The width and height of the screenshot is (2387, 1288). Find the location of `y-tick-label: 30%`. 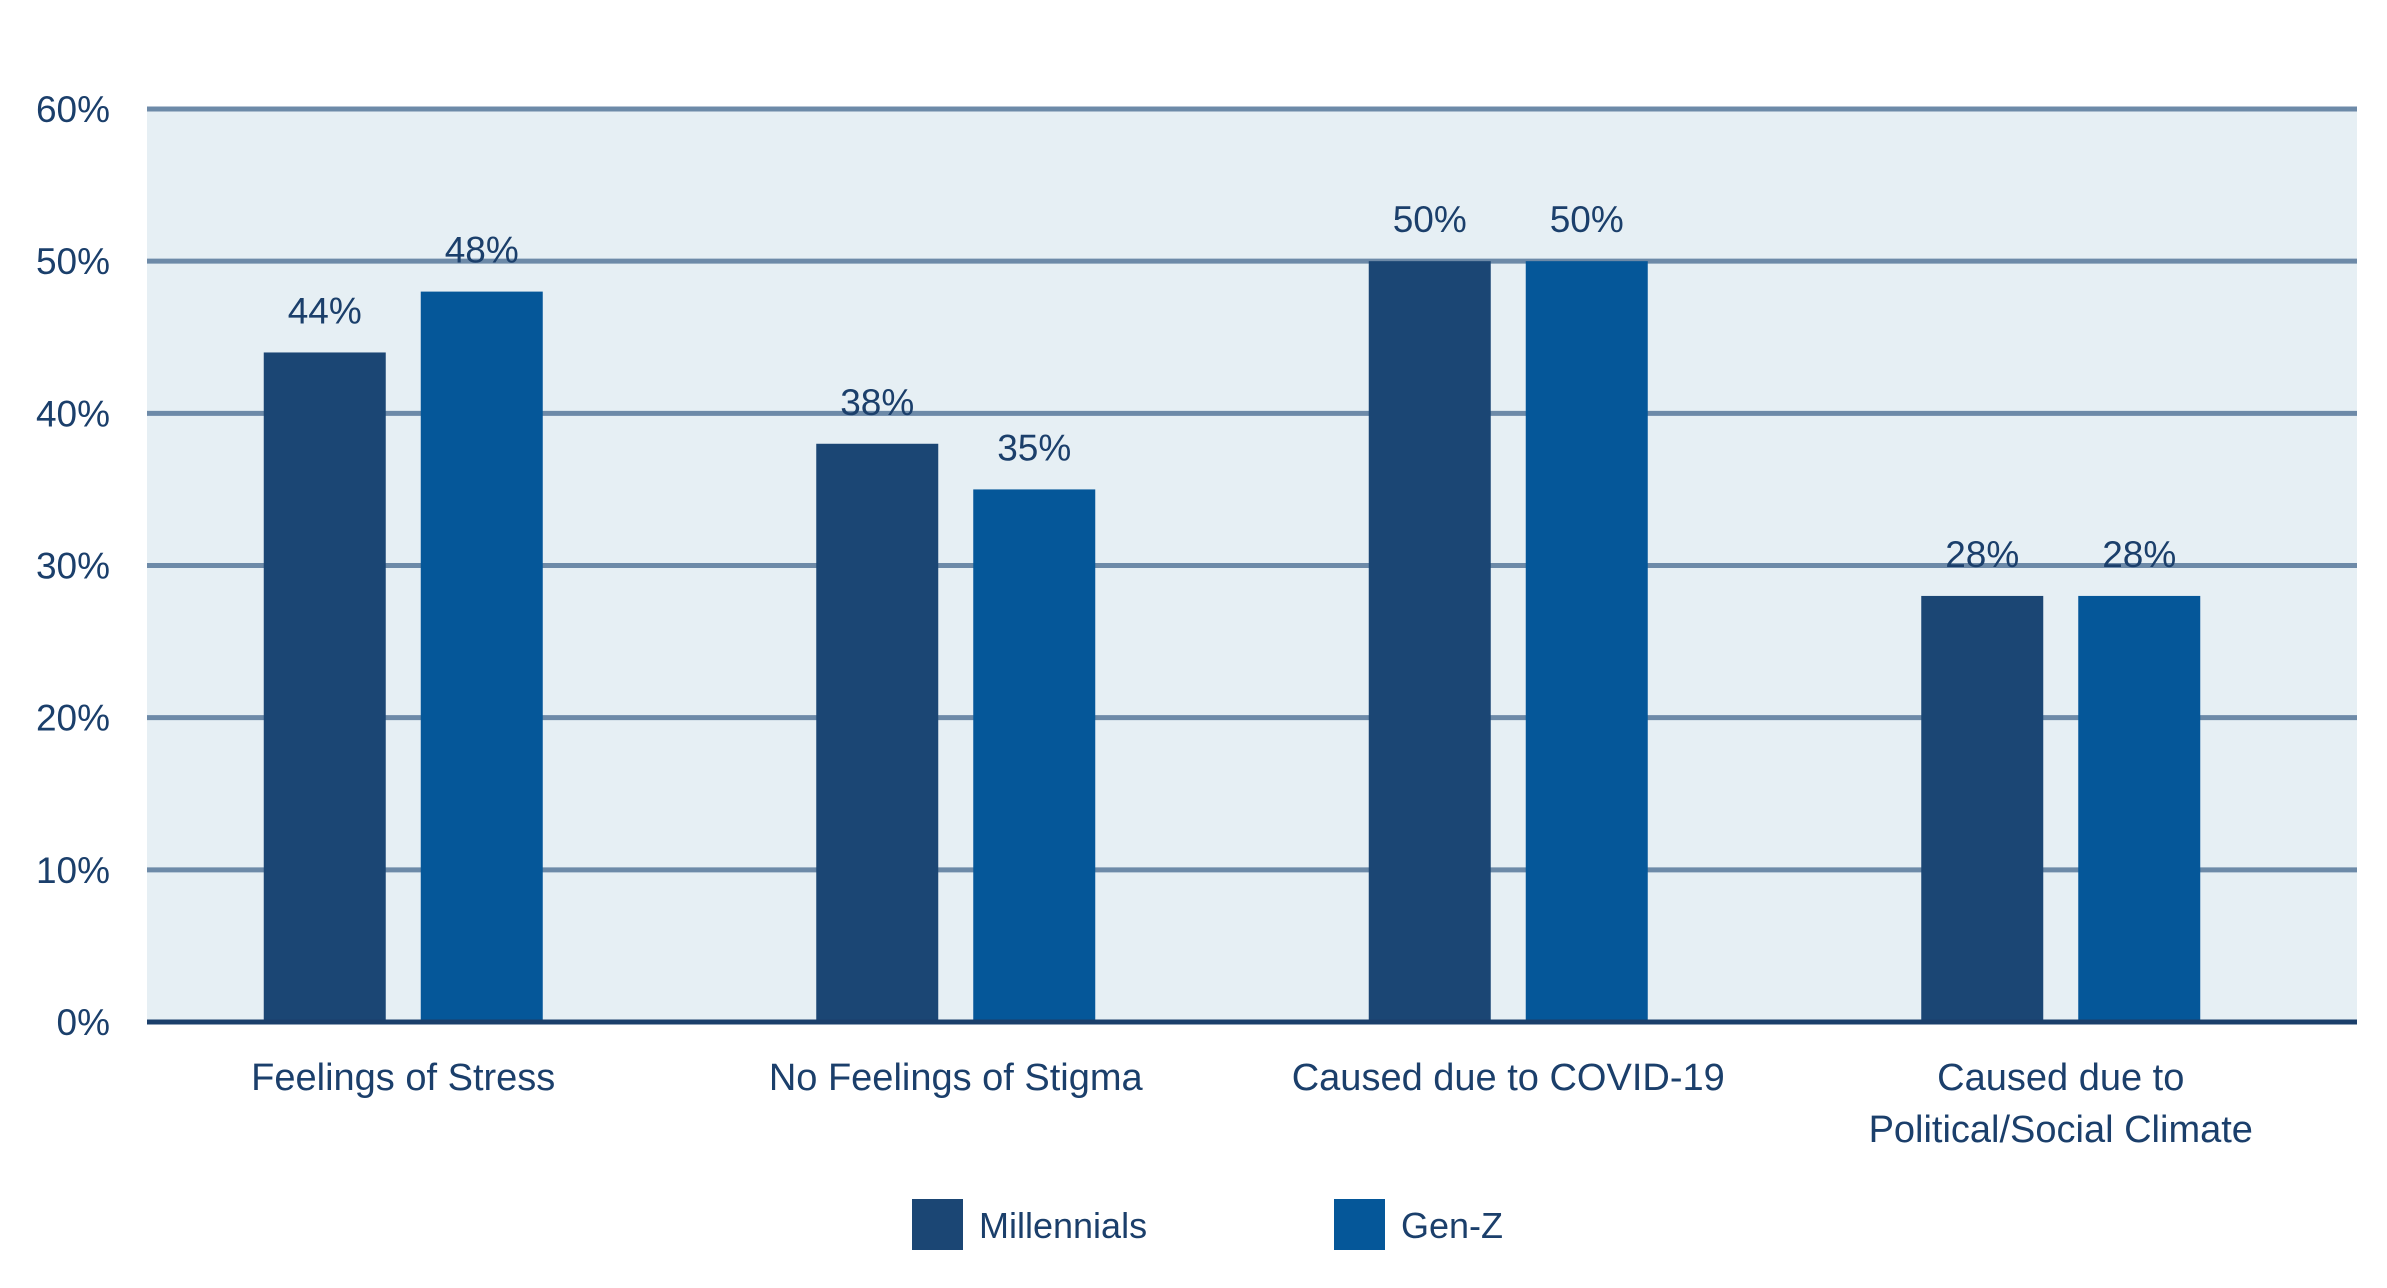

y-tick-label: 30% is located at coordinates (73, 566).